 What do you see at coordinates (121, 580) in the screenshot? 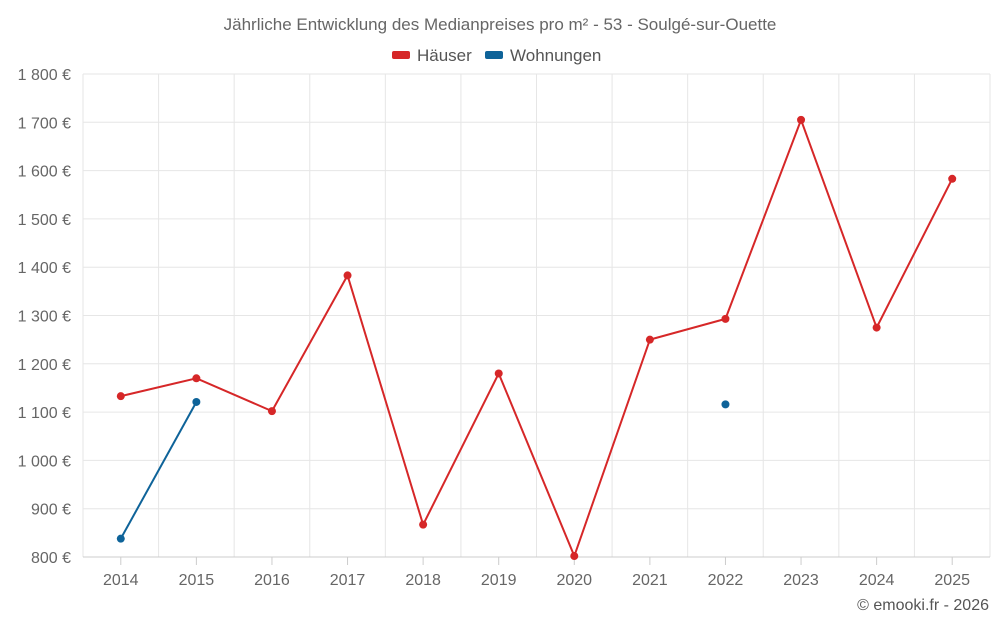
I see `x-tick-label: 2014` at bounding box center [121, 580].